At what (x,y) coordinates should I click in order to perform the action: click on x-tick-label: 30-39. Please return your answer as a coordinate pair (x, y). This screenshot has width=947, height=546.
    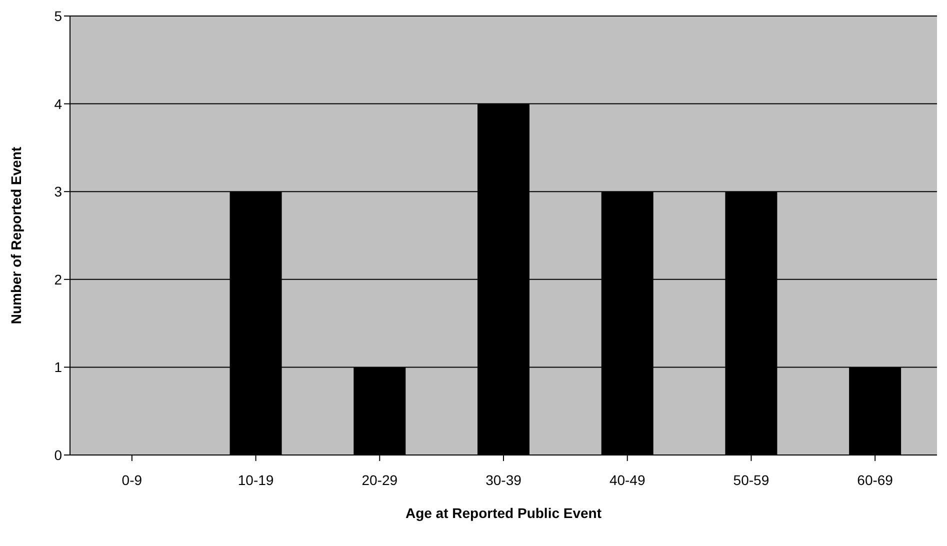
    Looking at the image, I should click on (504, 480).